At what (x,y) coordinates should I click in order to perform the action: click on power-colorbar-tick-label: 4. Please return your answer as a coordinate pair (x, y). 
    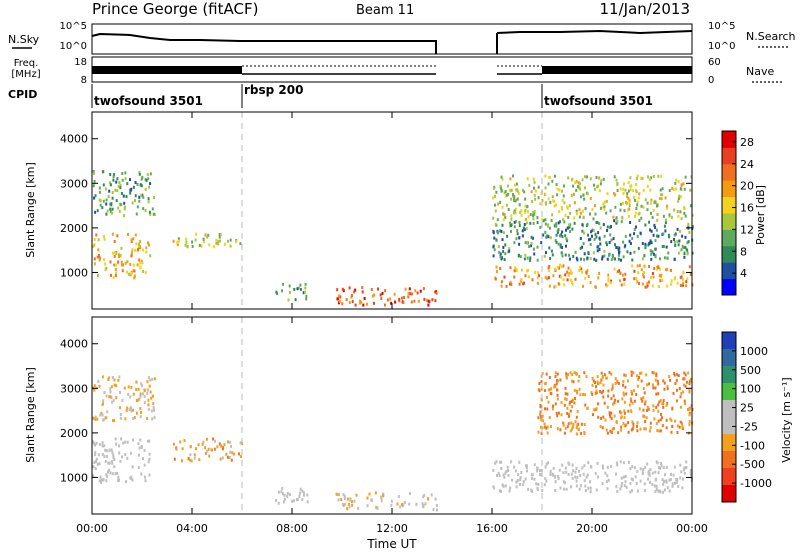
    Looking at the image, I should click on (743, 273).